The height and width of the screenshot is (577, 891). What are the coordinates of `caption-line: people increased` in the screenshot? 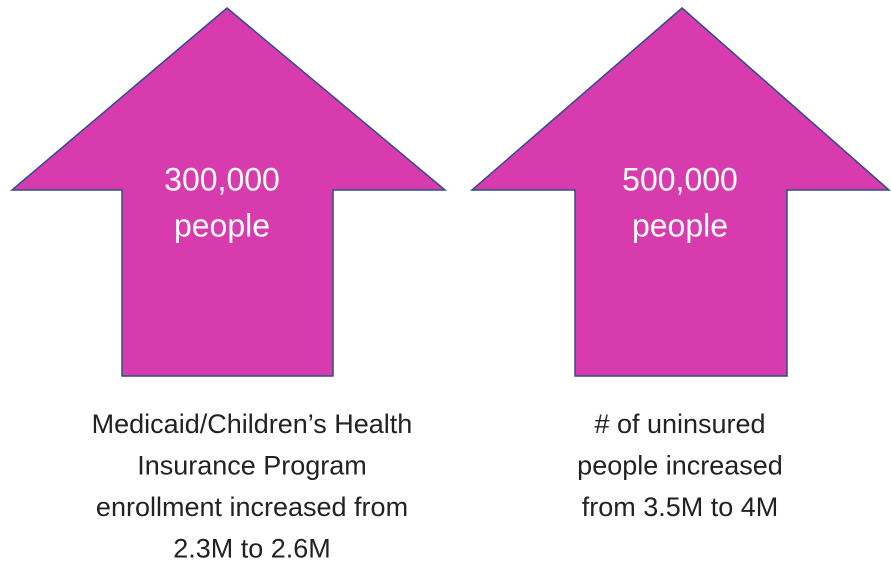 It's located at (680, 466).